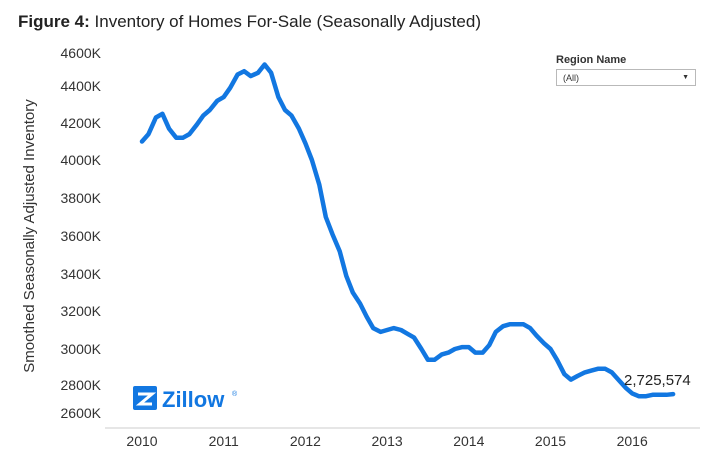 Image resolution: width=707 pixels, height=457 pixels. I want to click on zillow-z-icon, so click(146, 399).